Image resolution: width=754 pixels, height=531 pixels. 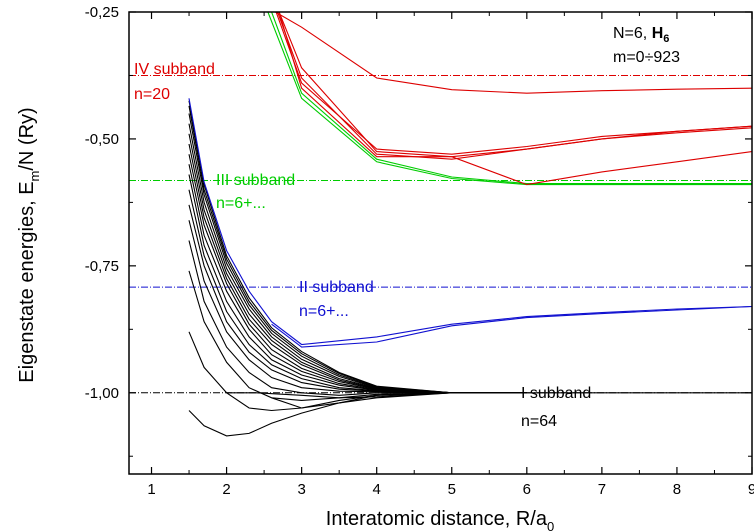 What do you see at coordinates (102, 266) in the screenshot?
I see `y-tick-label: -0,75` at bounding box center [102, 266].